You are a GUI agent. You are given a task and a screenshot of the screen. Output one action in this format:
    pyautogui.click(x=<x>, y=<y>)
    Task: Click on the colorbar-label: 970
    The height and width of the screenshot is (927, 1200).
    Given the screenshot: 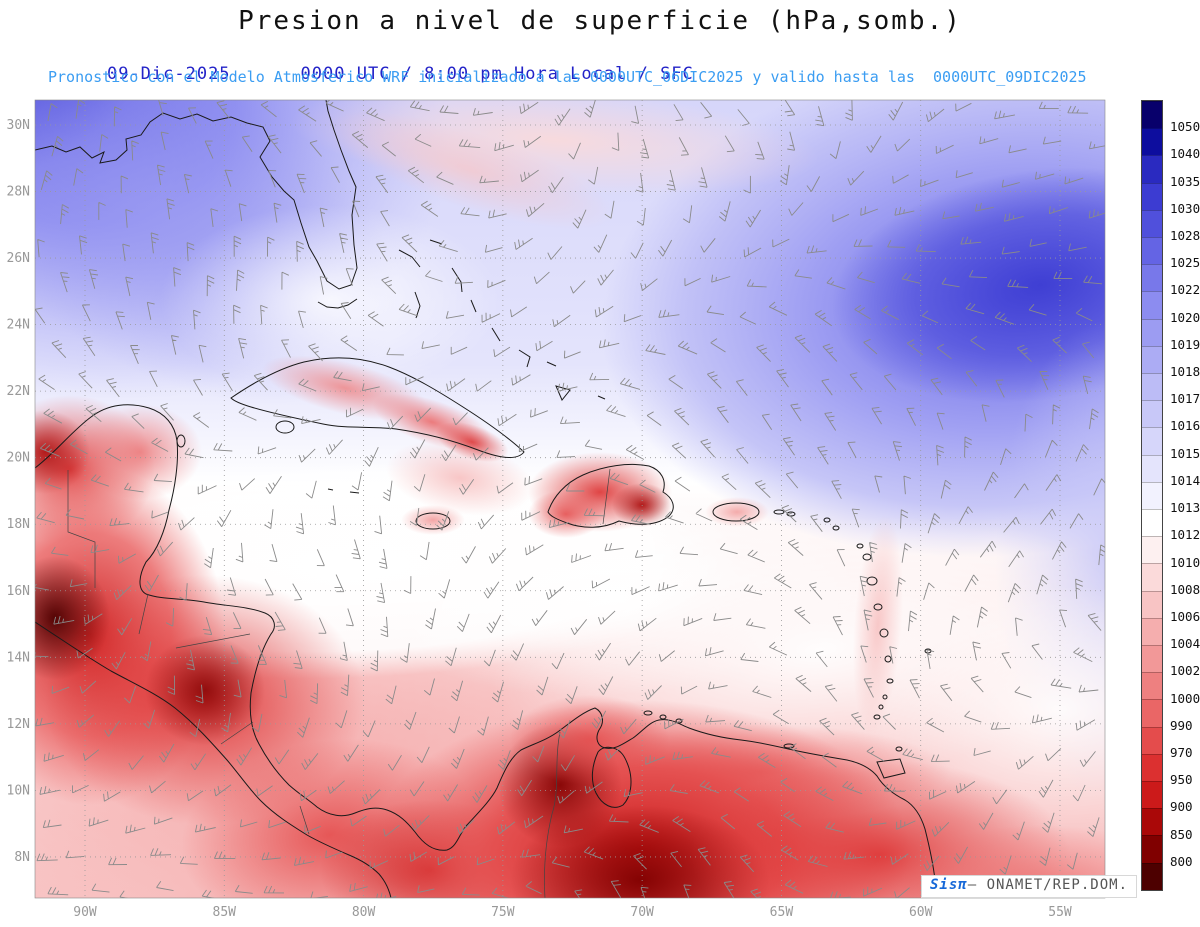 What is the action you would take?
    pyautogui.click(x=1181, y=752)
    